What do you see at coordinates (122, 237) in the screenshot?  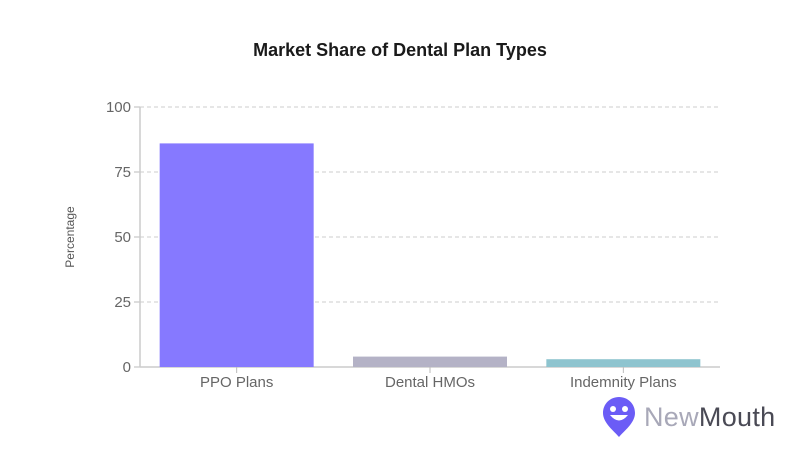 I see `y-tick-label: 50` at bounding box center [122, 237].